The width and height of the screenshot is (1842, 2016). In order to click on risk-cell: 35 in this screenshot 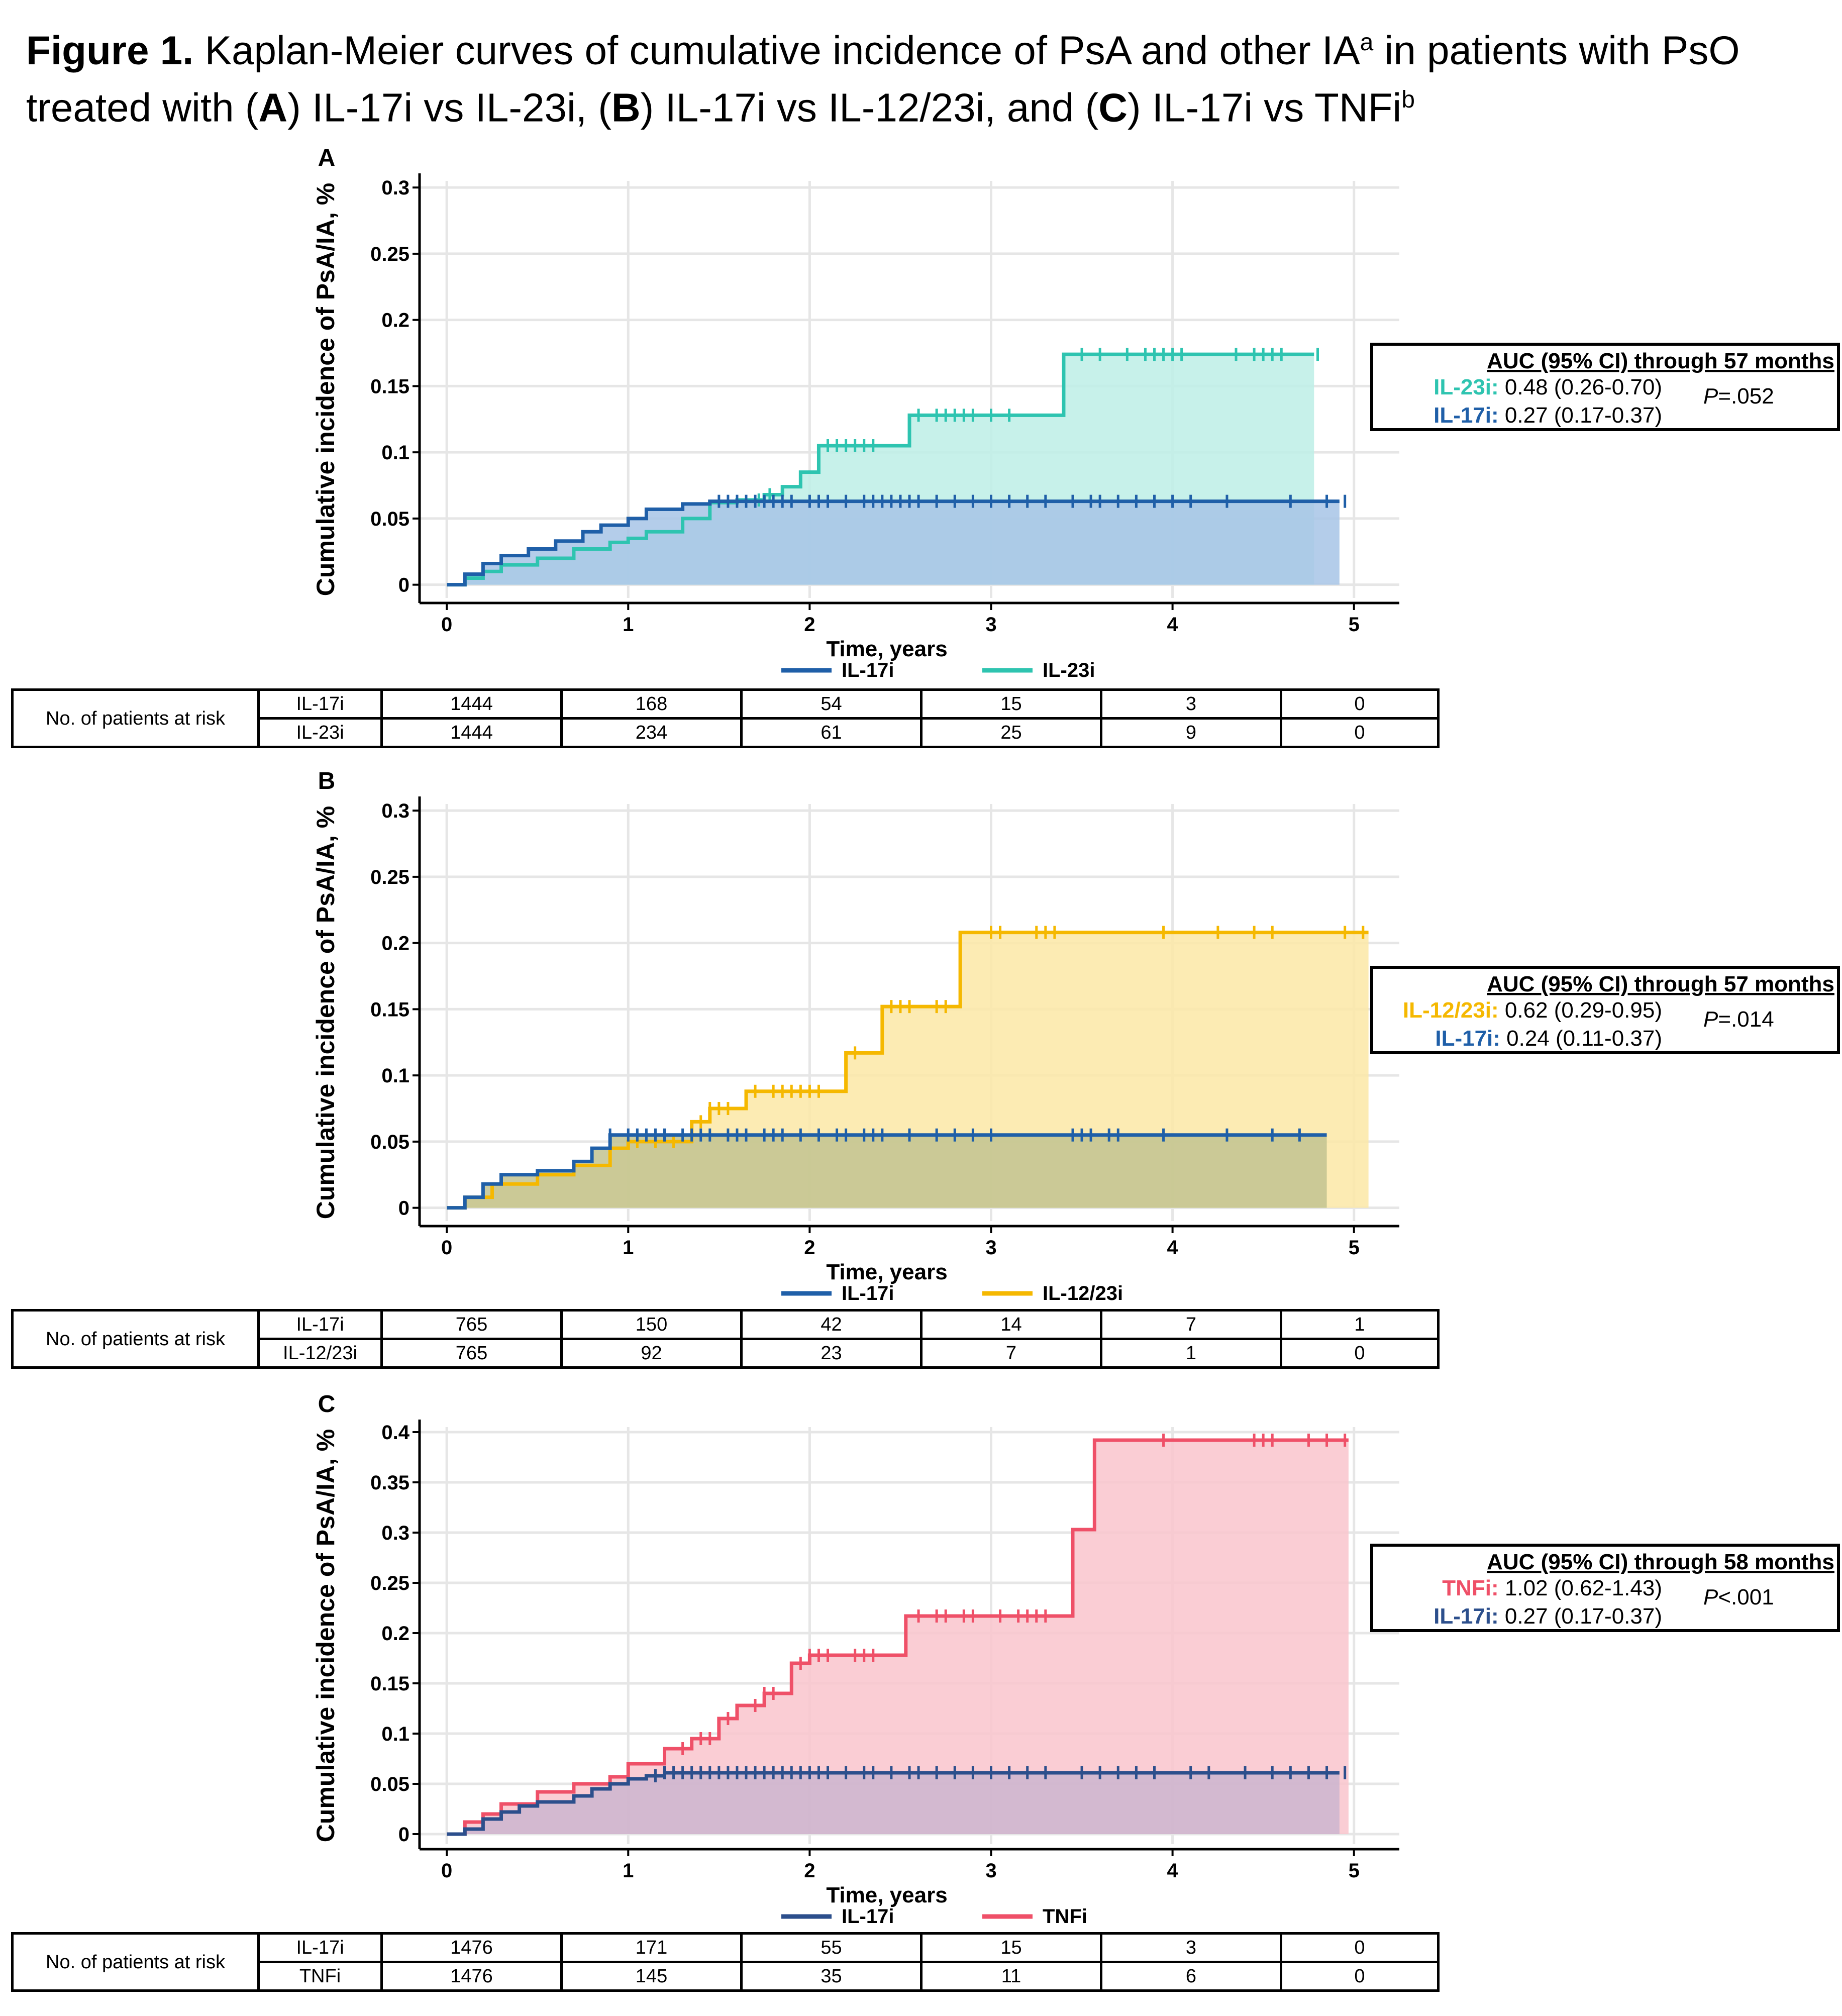, I will do `click(831, 1977)`.